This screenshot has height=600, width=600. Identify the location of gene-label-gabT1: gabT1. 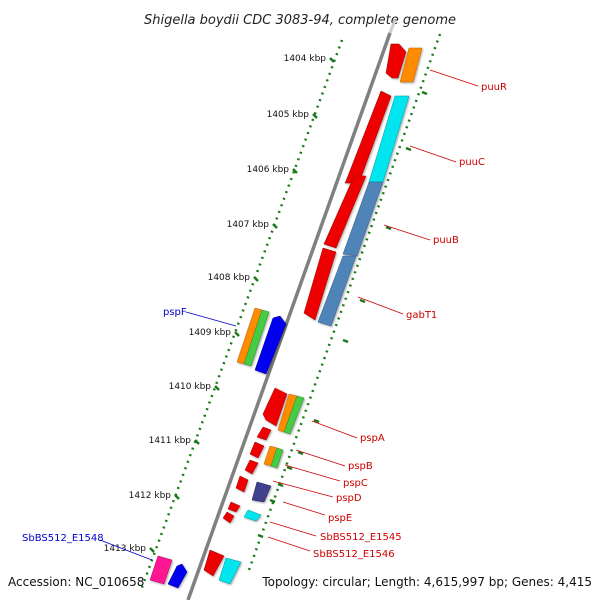
(421, 315).